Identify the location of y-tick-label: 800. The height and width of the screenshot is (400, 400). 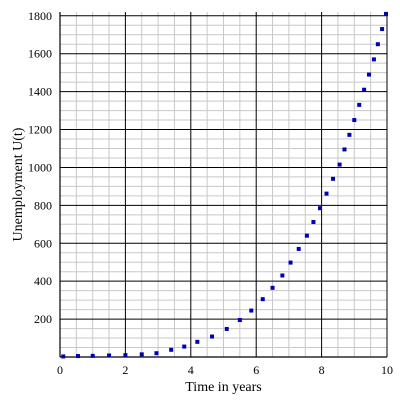
(43, 205).